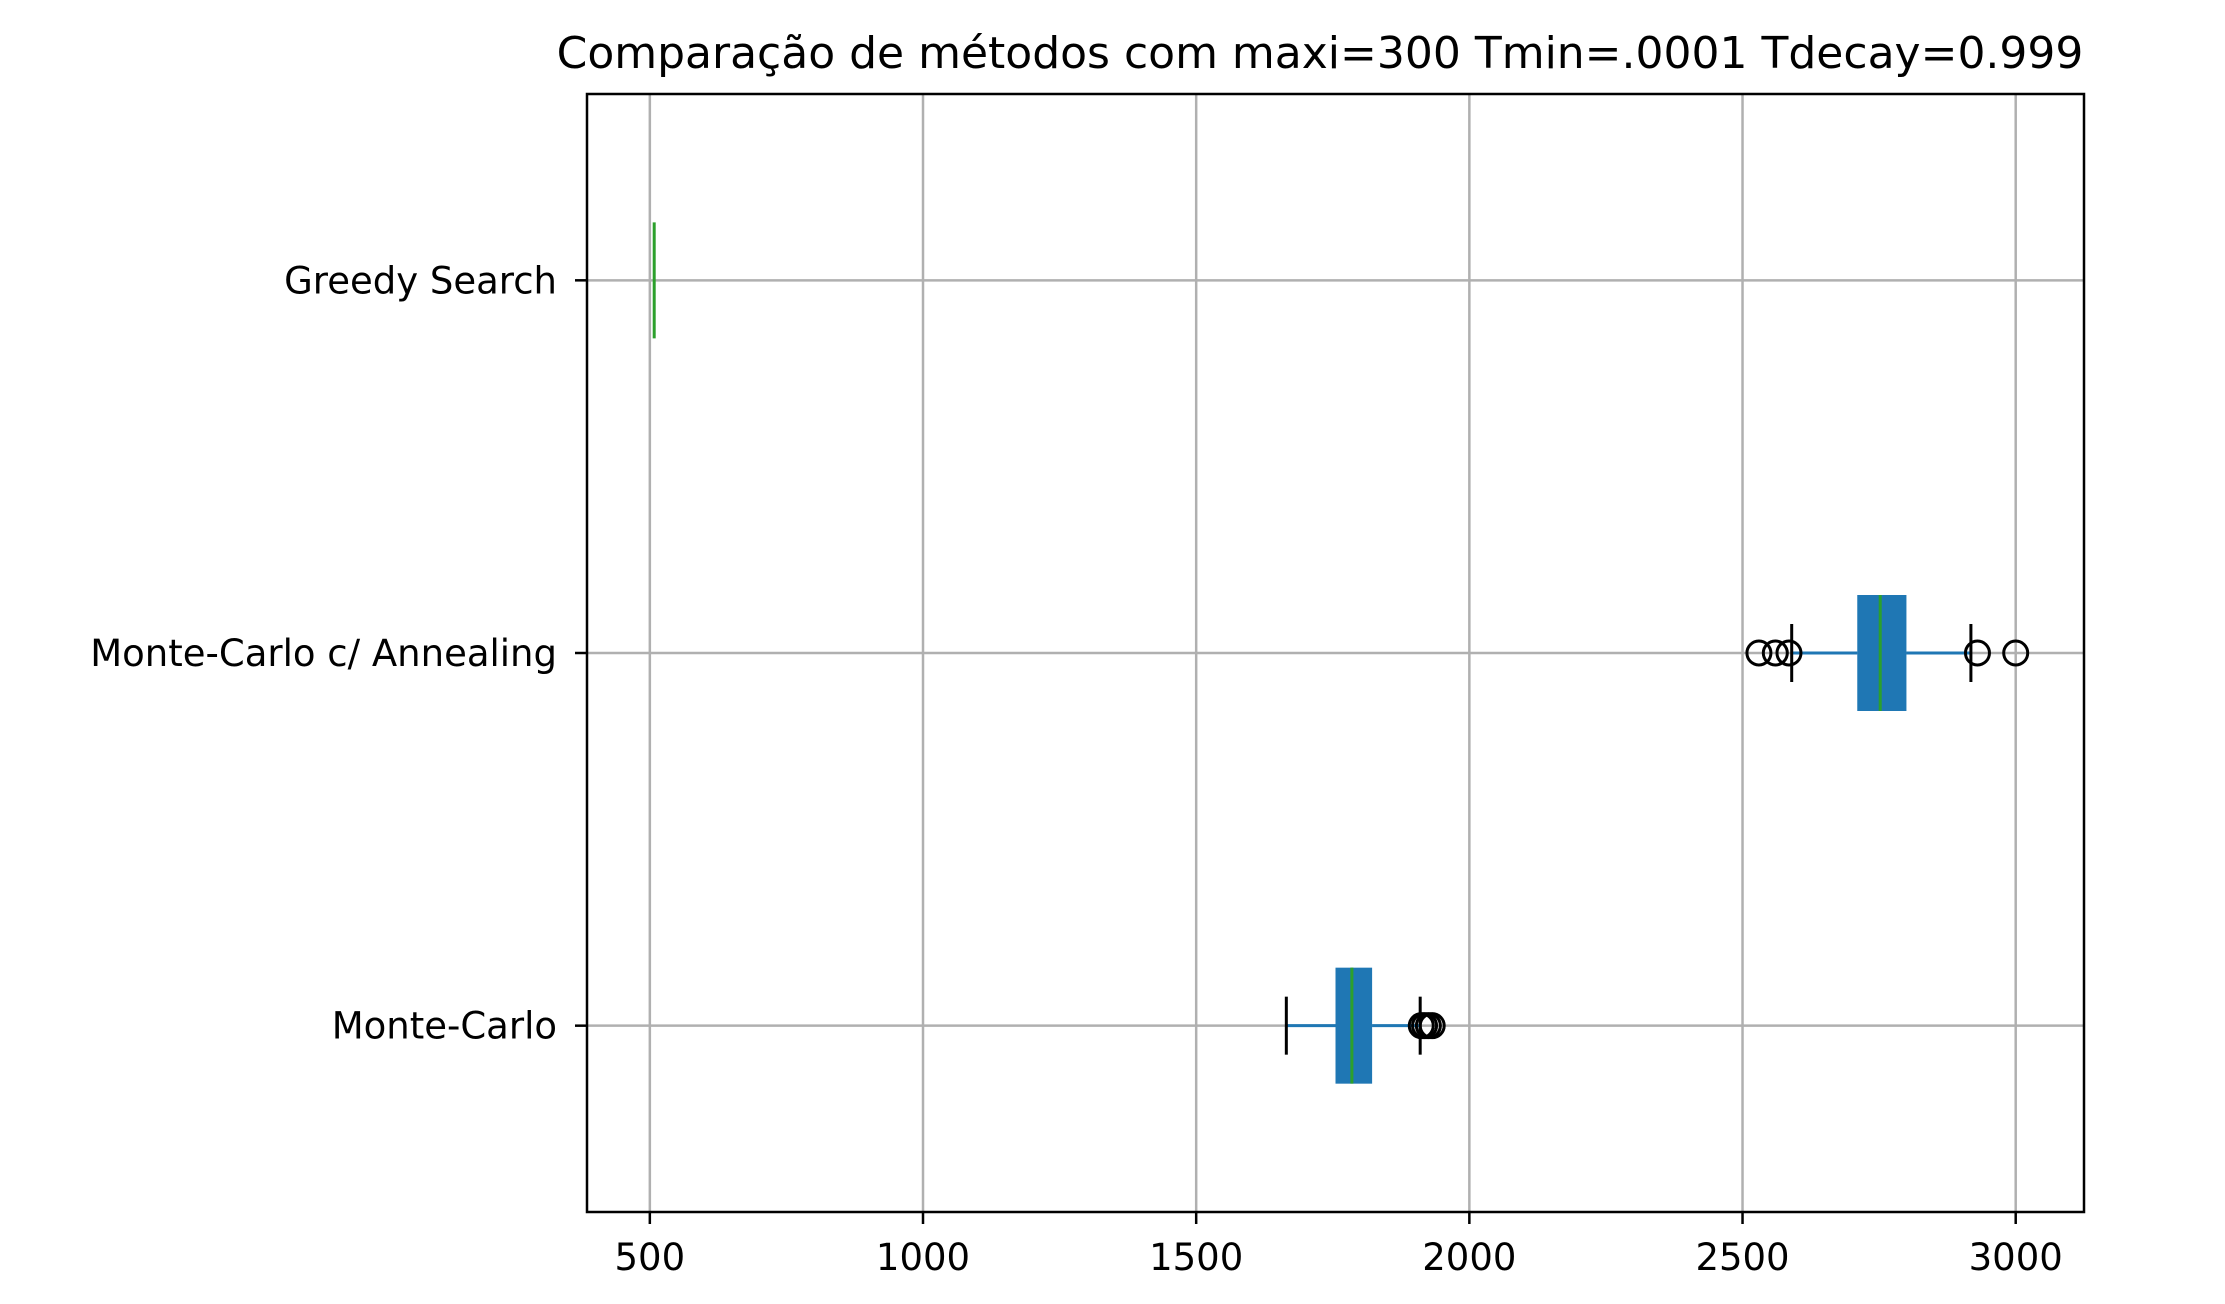  I want to click on y-tick-label: Greedy Search, so click(420, 280).